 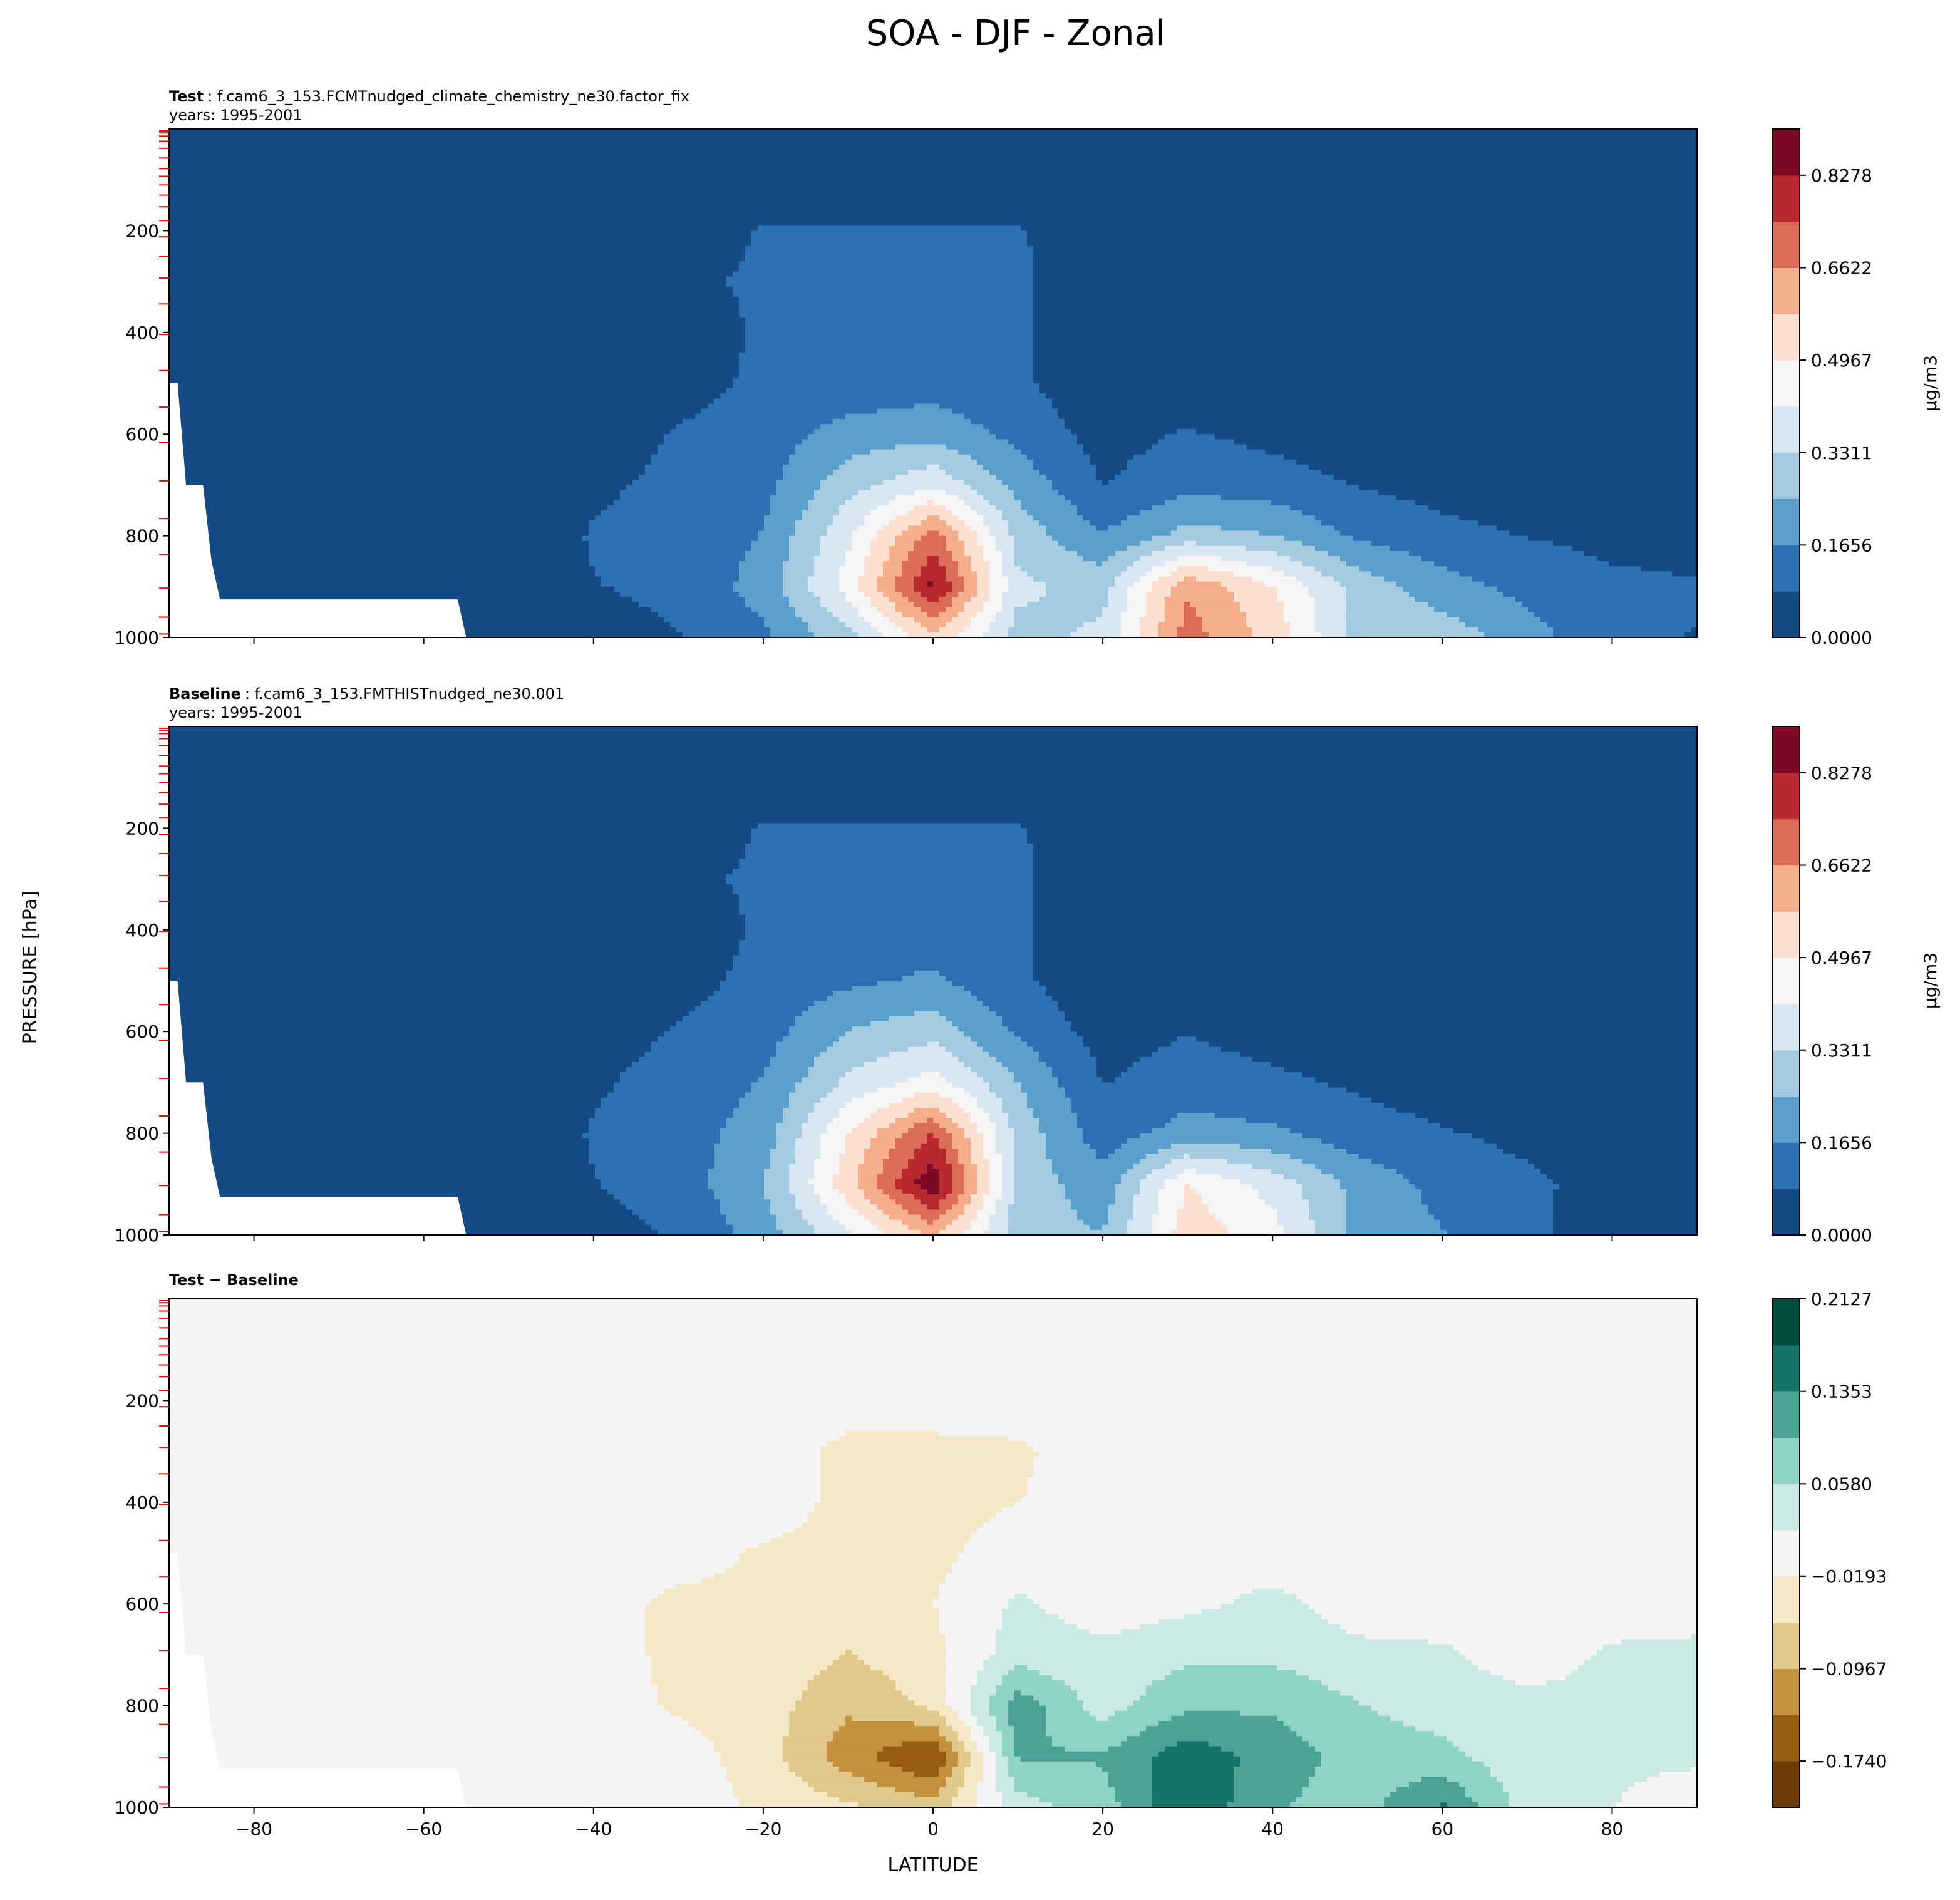 What do you see at coordinates (1016, 33) in the screenshot?
I see `figure-title: SOA - DJF - Zonal` at bounding box center [1016, 33].